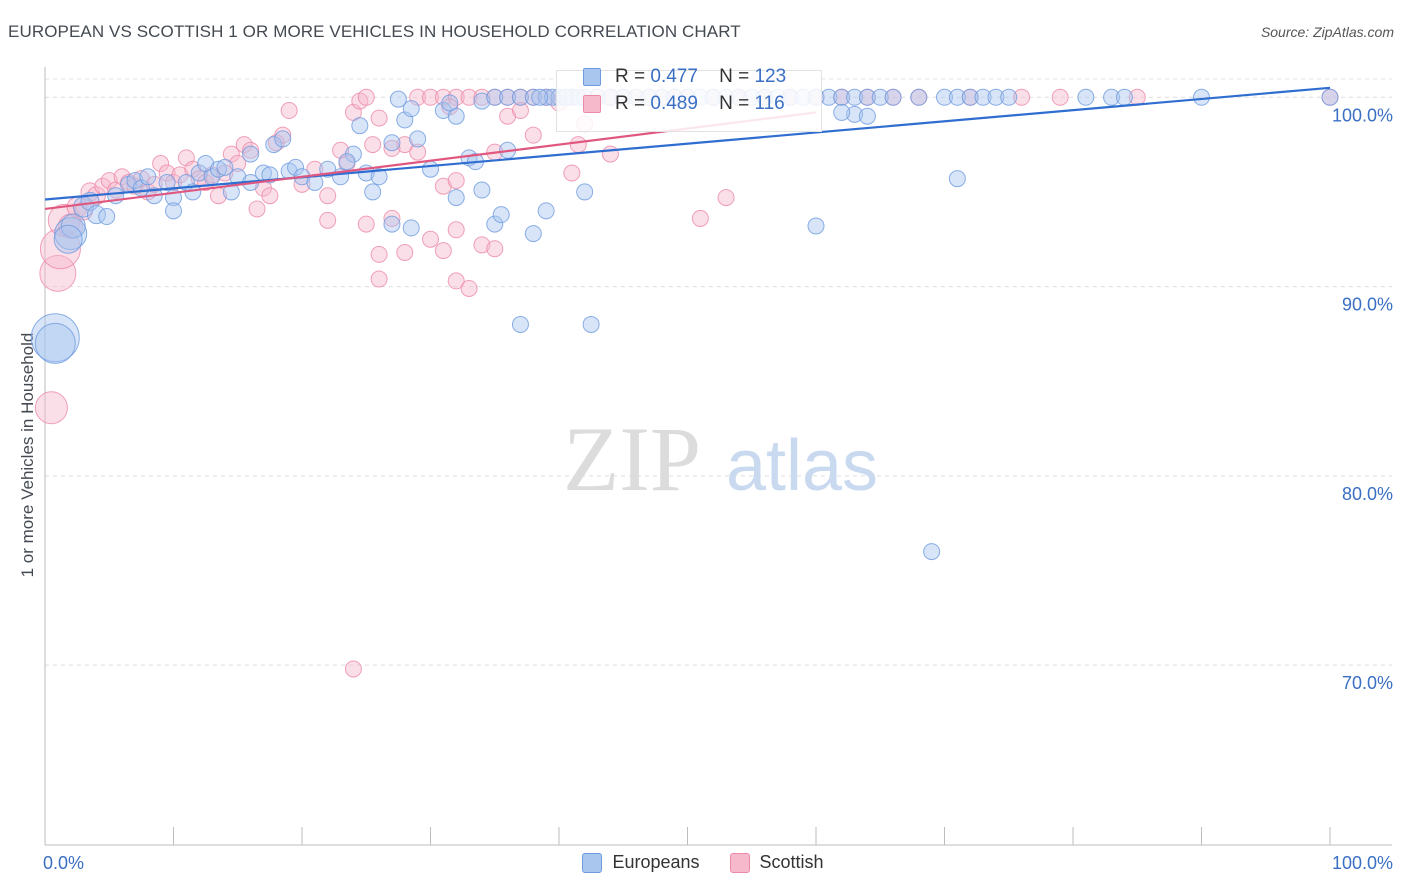 This screenshot has height=892, width=1406. I want to click on watermark-atlas: atlas, so click(802, 466).